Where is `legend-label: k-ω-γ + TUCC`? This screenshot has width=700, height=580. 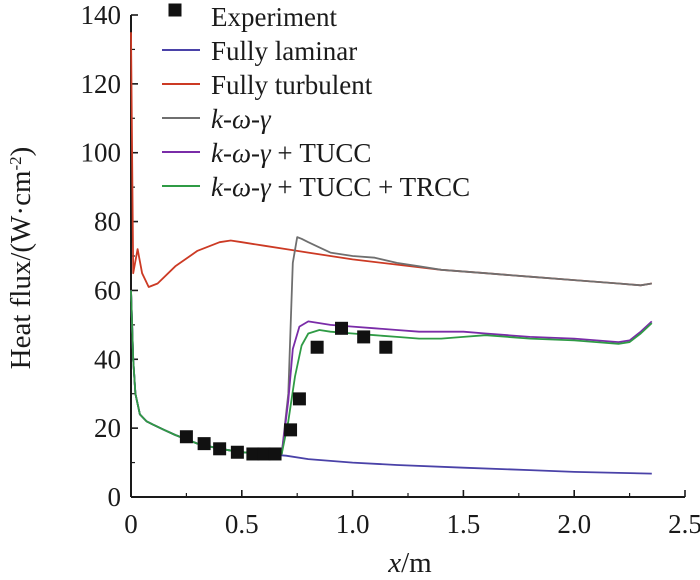
legend-label: k-ω-γ + TUCC is located at coordinates (291, 153).